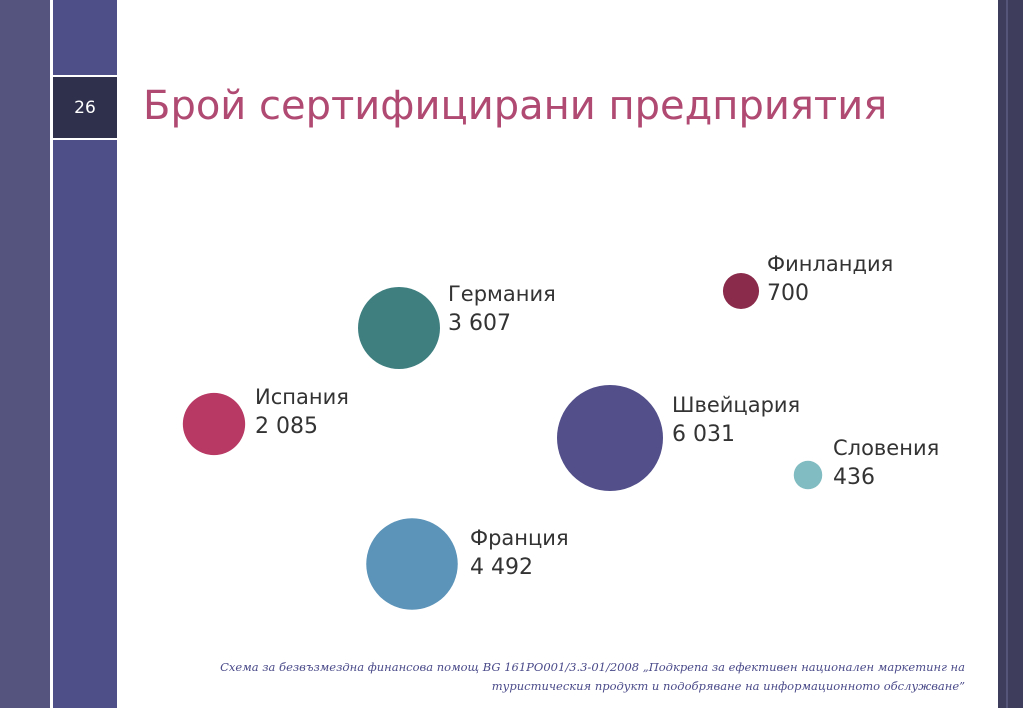 The width and height of the screenshot is (1023, 708). Describe the element at coordinates (830, 264) in the screenshot. I see `bubble-name: Финландия` at that location.